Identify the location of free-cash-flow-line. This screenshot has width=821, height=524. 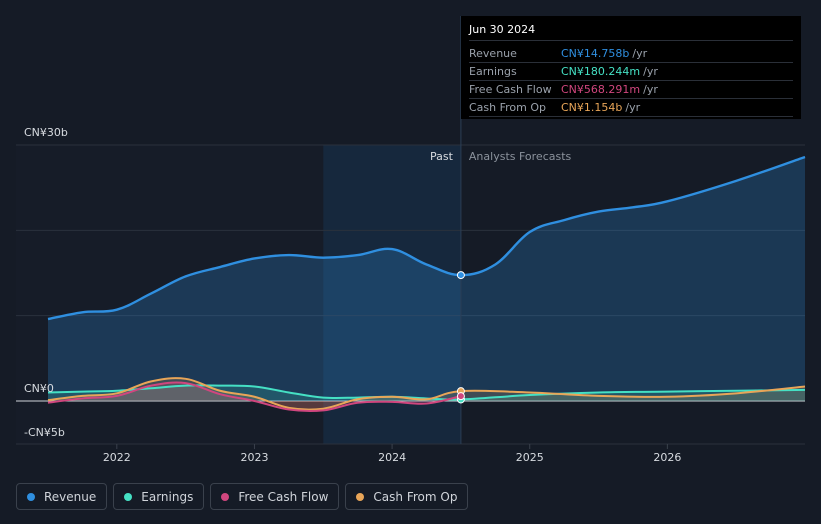
(254, 397).